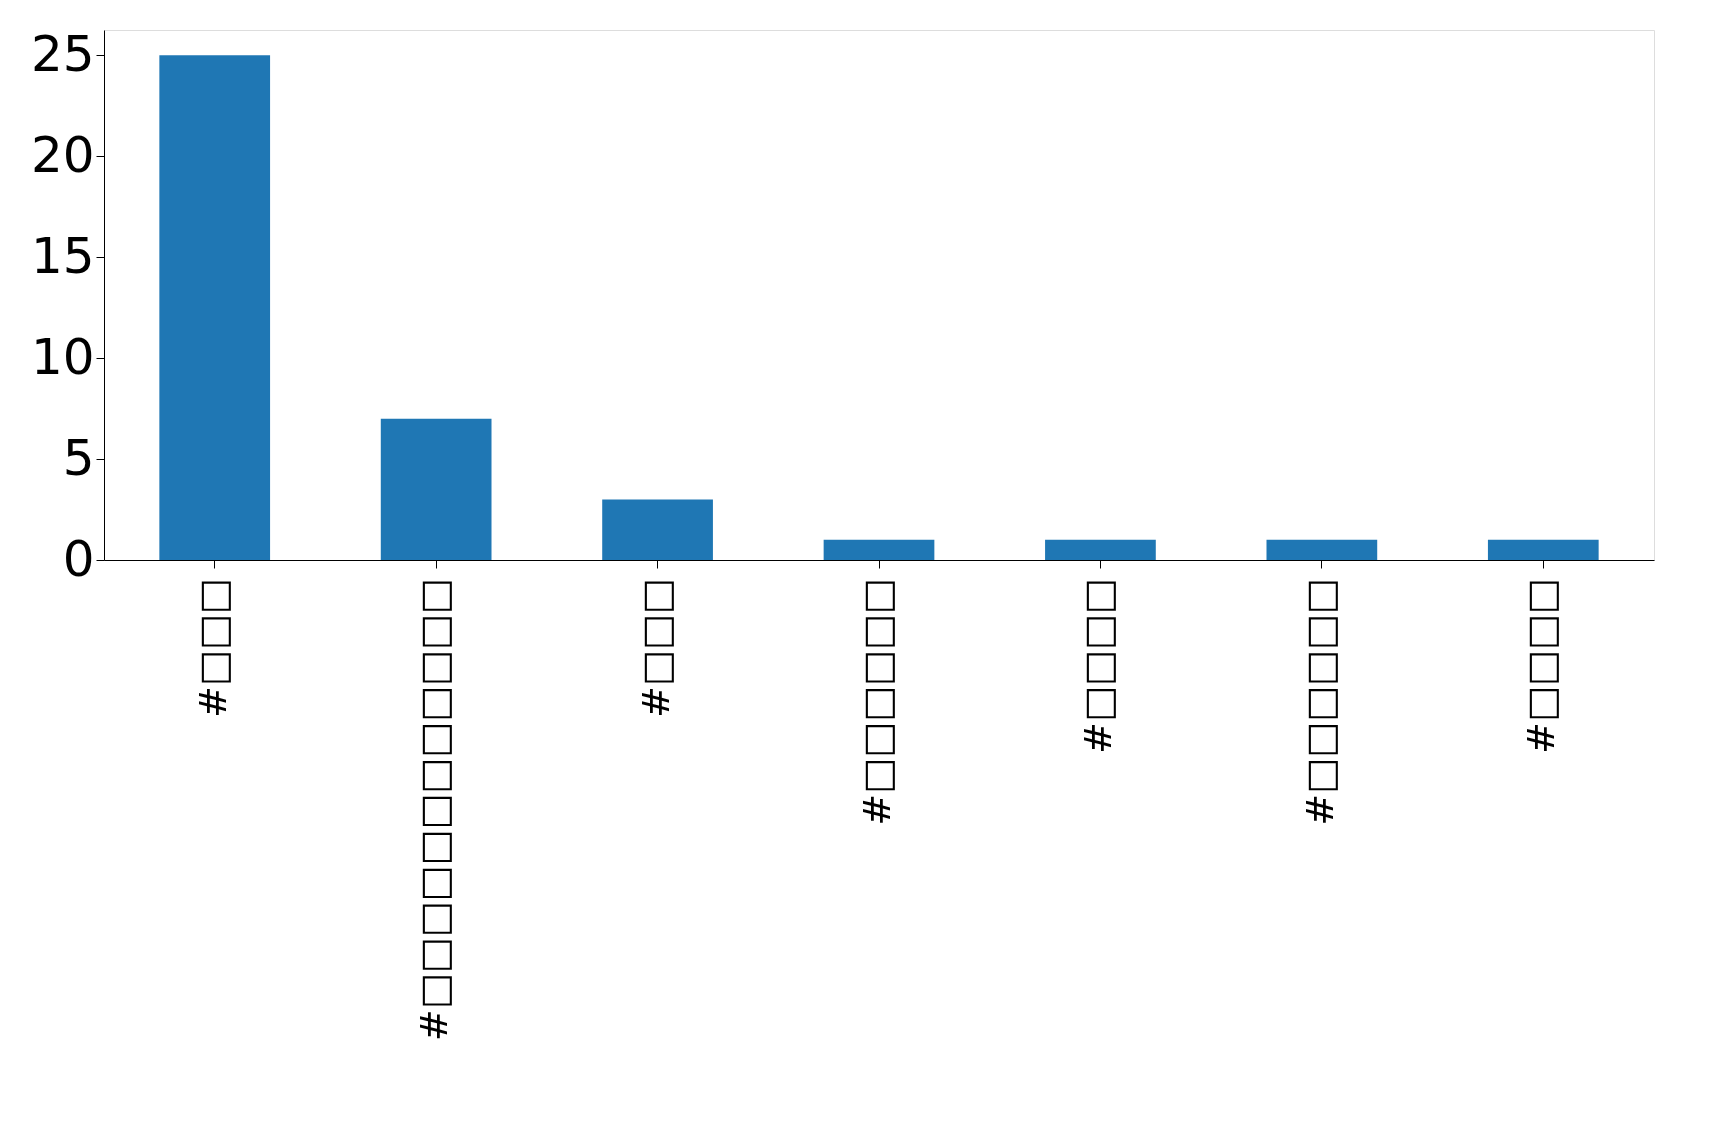 This screenshot has height=1131, width=1719. I want to click on y-tick-label: 0, so click(78, 558).